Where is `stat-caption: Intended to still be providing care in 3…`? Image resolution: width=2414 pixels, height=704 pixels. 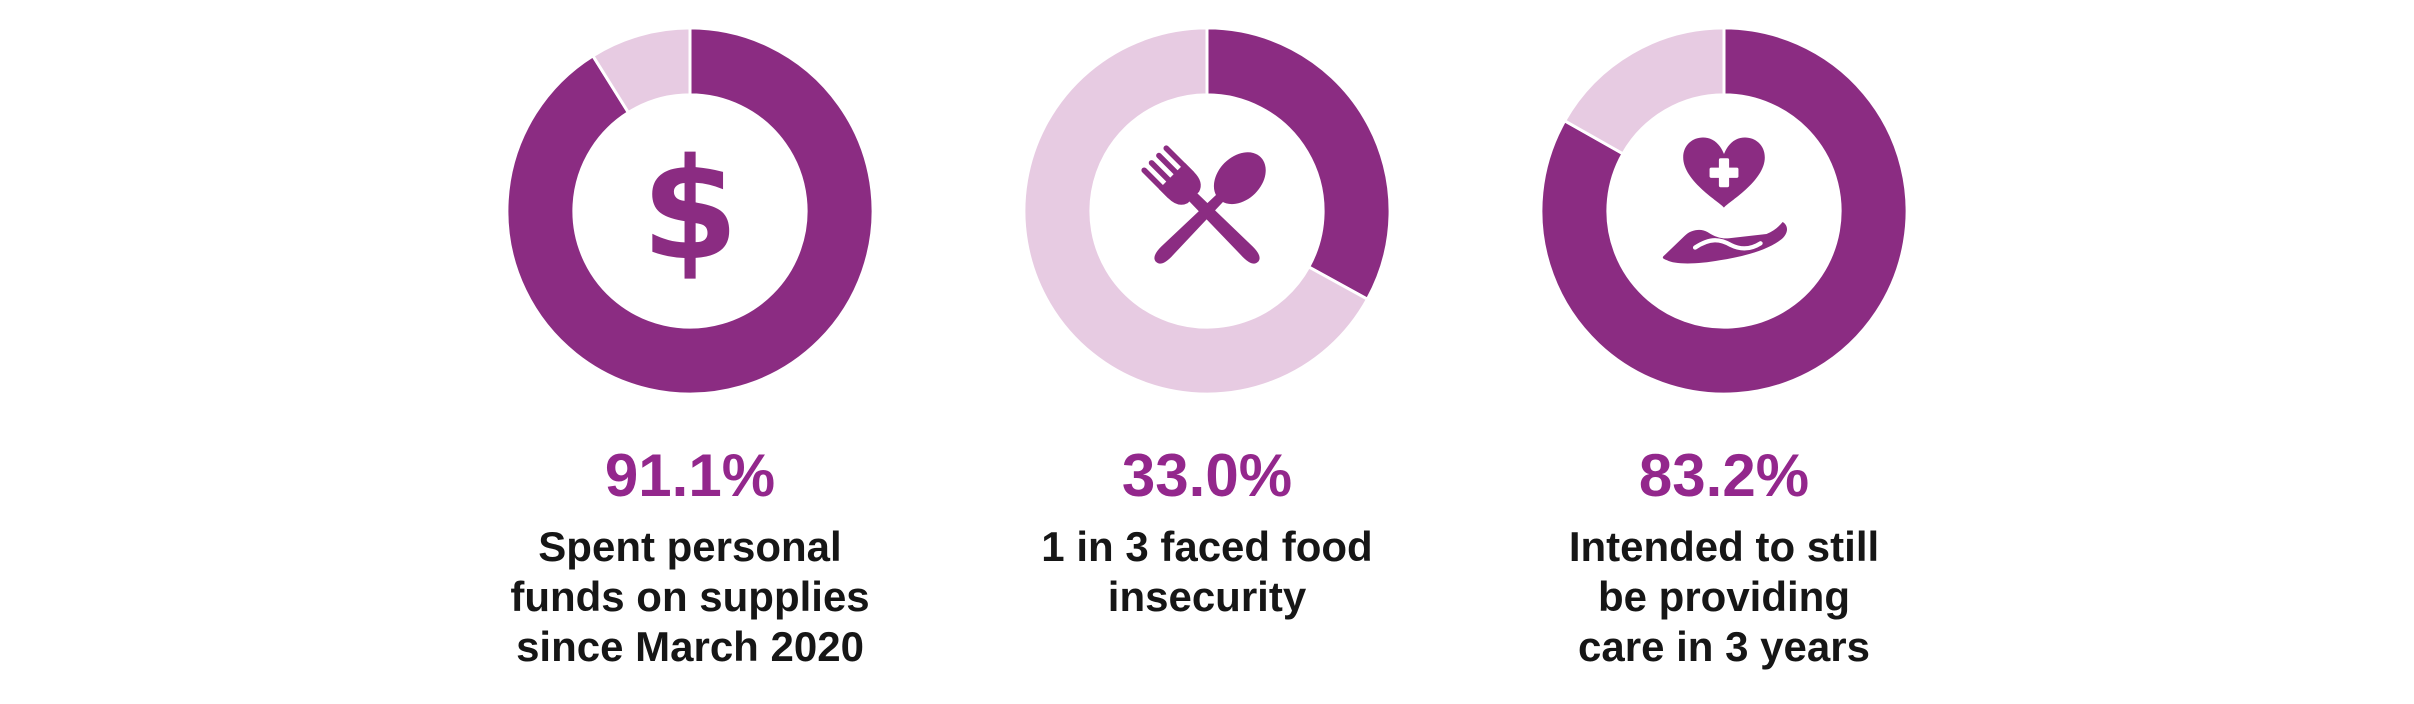 stat-caption: Intended to still be providing care in 3… is located at coordinates (1724, 596).